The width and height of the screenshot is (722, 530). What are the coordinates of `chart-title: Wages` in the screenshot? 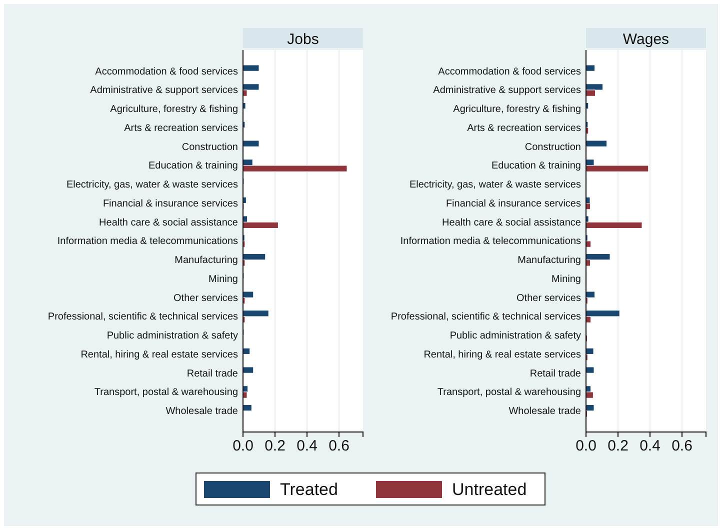 It's located at (646, 39).